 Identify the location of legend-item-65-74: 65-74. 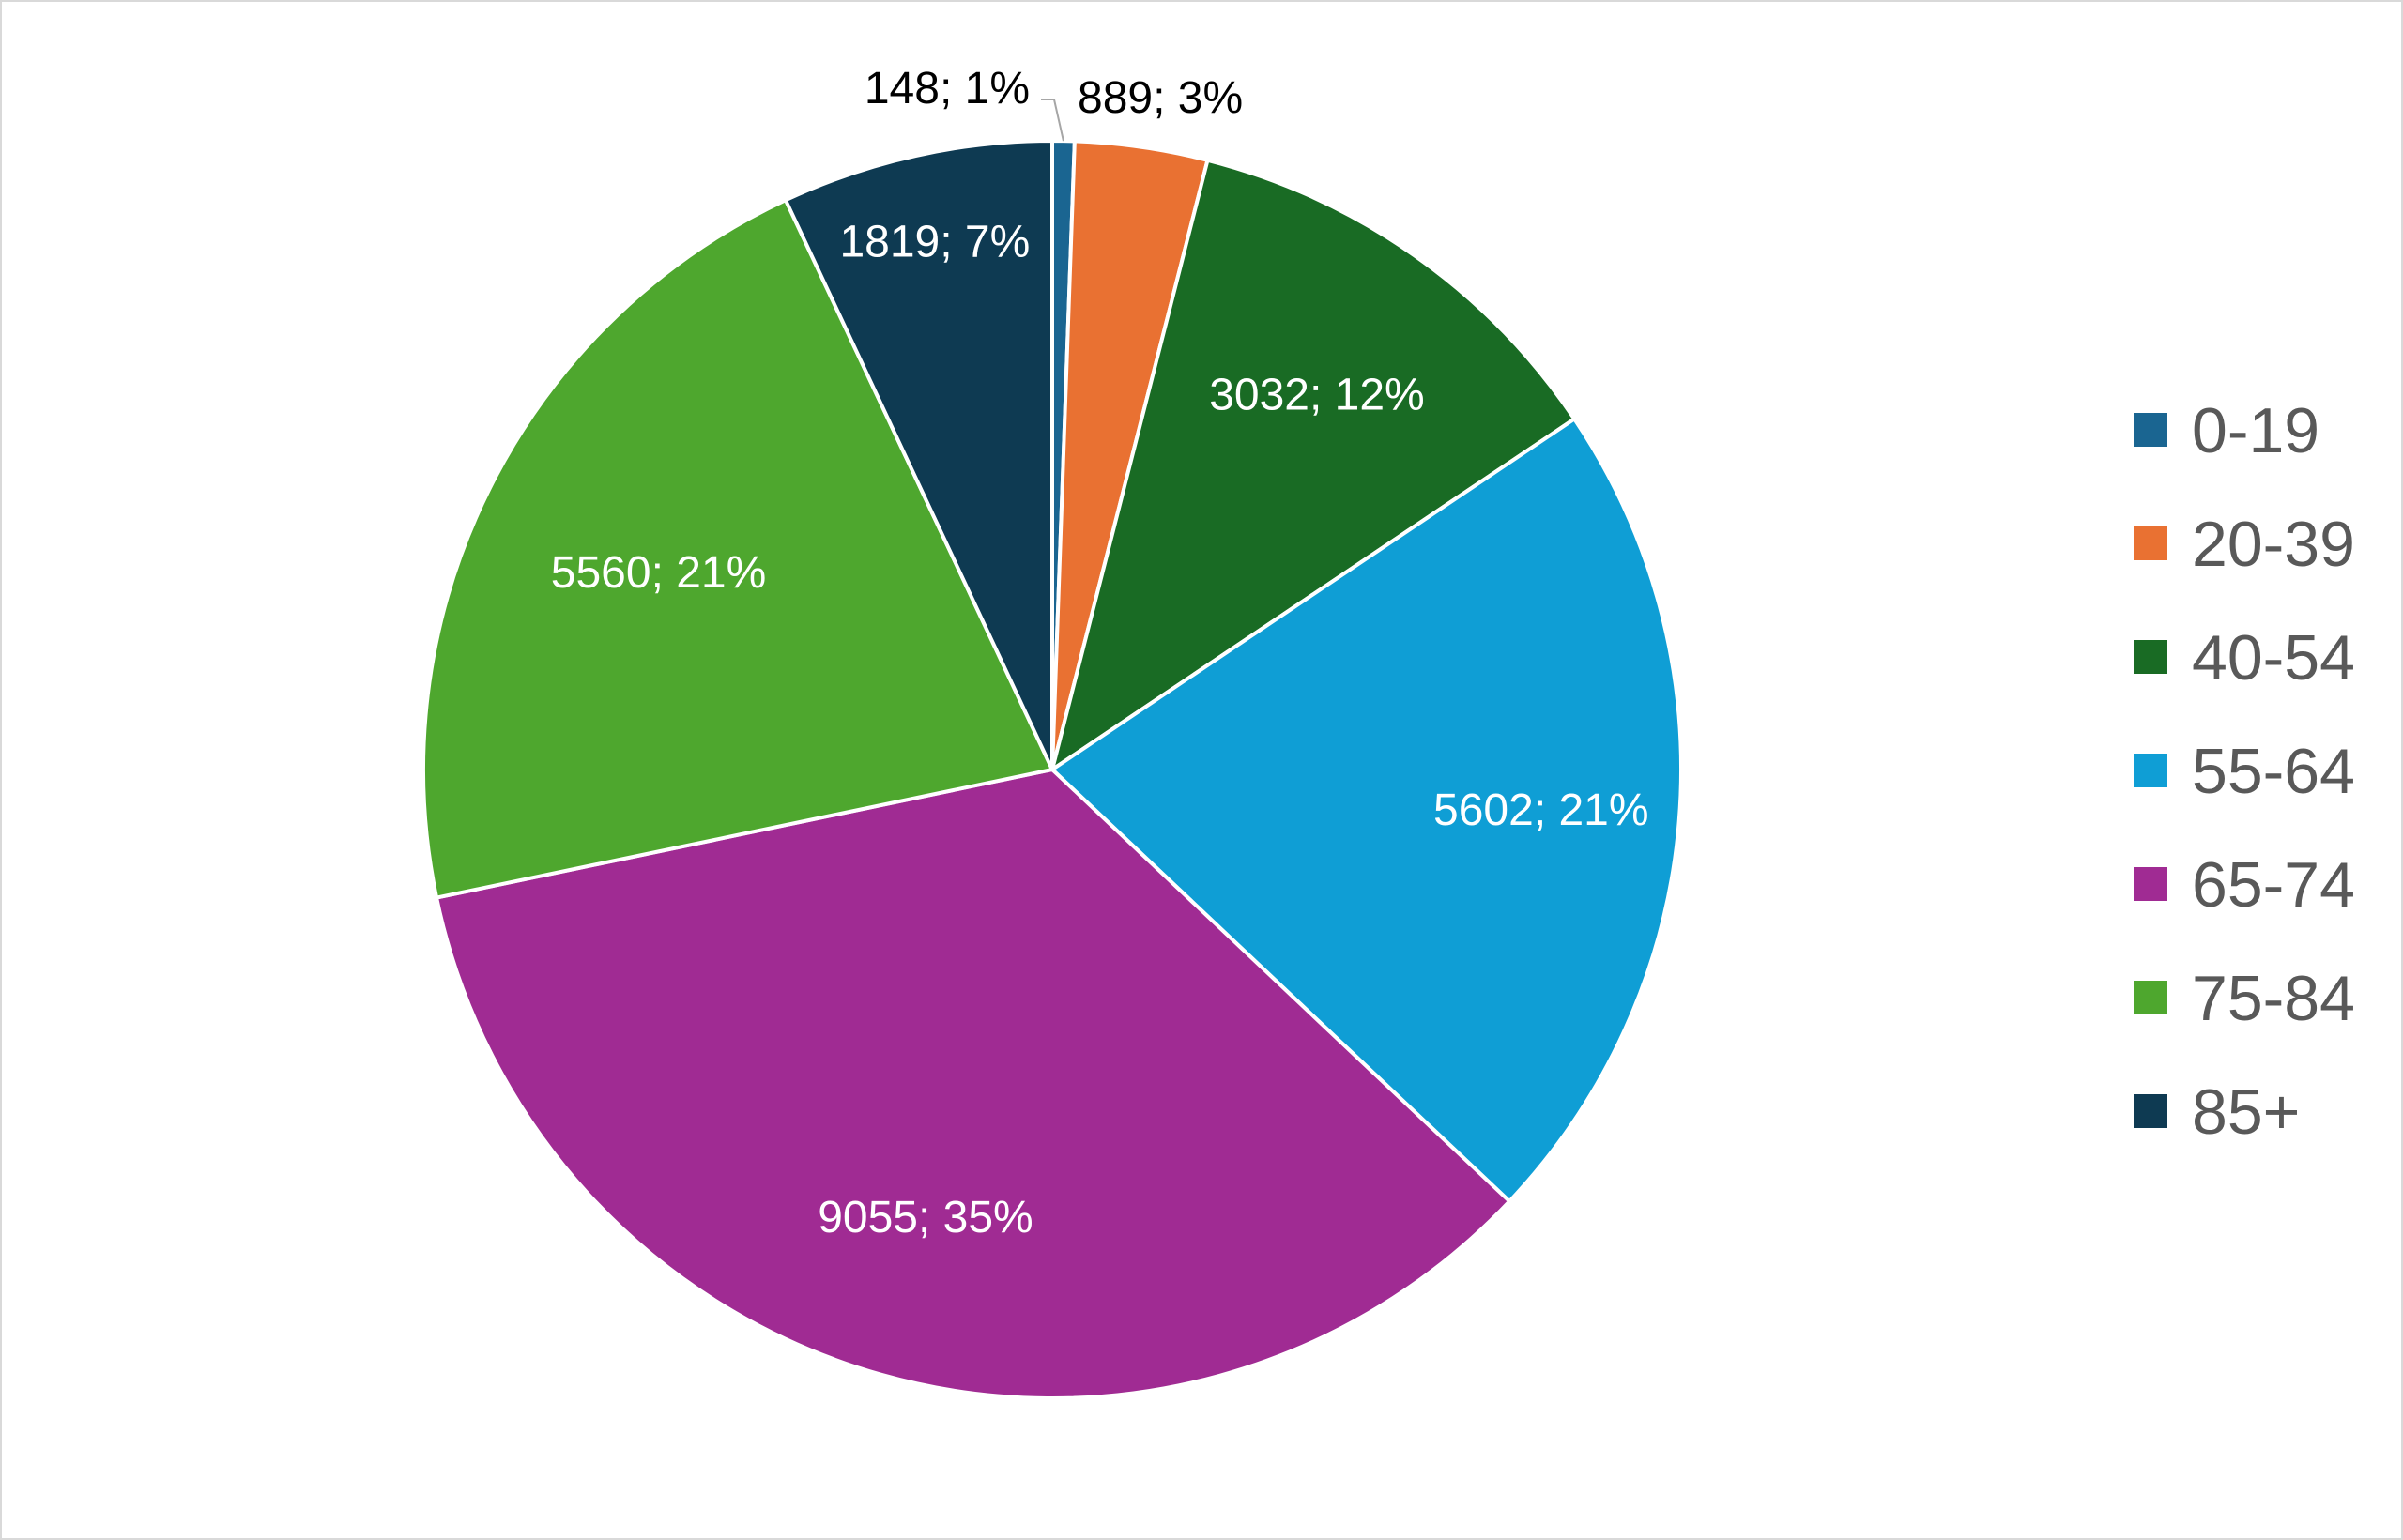
(2245, 885).